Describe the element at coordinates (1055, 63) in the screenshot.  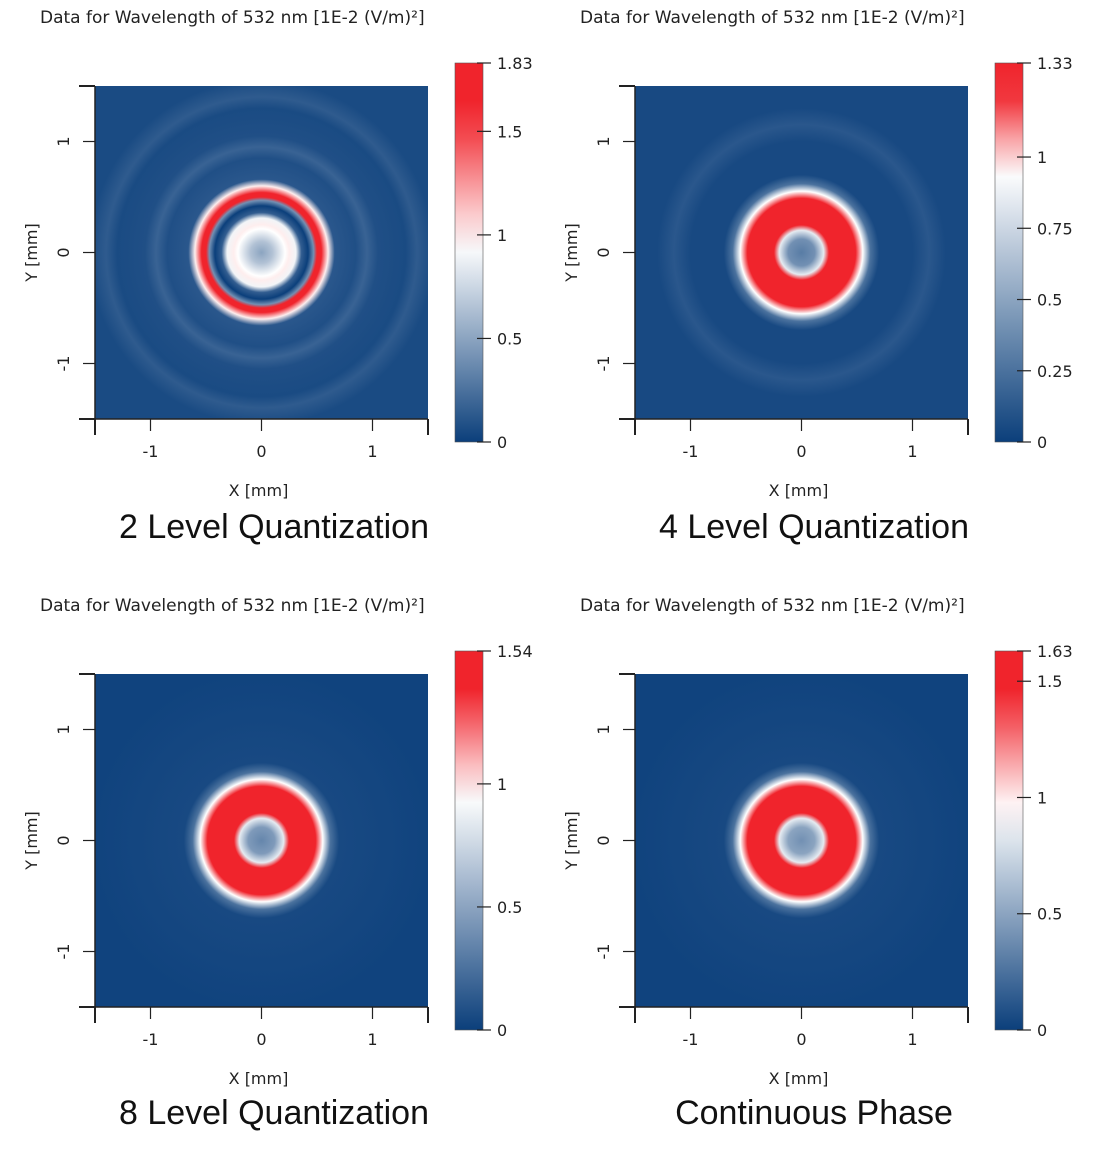
I see `colorbar-tick-label: 1.33` at that location.